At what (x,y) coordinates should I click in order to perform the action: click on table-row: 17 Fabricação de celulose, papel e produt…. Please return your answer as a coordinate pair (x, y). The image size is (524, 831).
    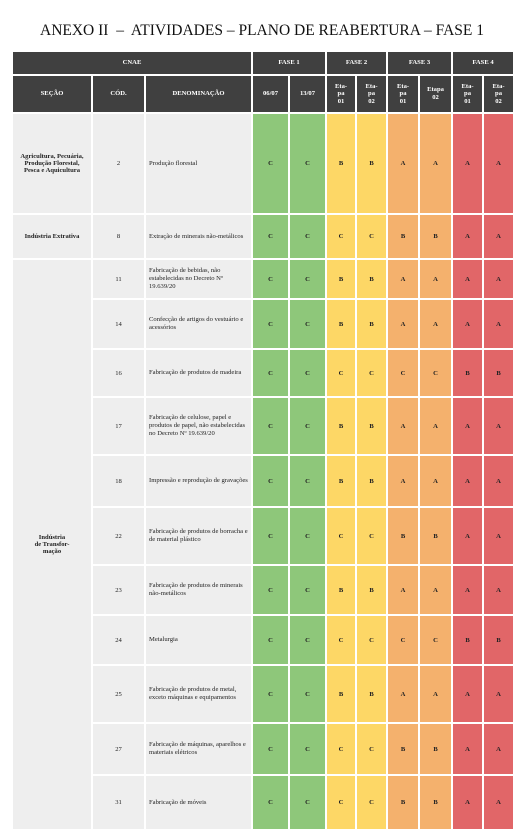
    Looking at the image, I should click on (264, 426).